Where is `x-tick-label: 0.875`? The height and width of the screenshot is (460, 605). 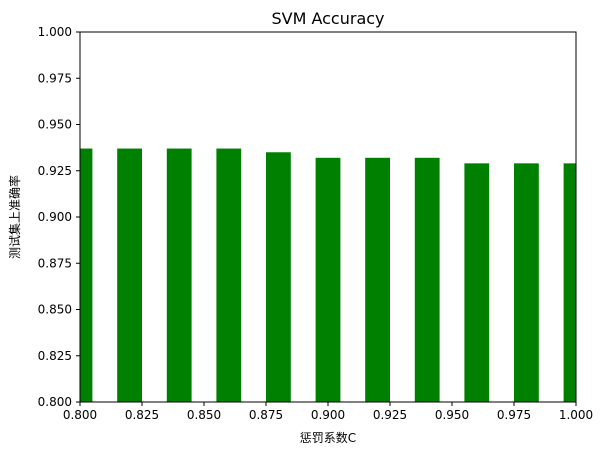 x-tick-label: 0.875 is located at coordinates (266, 415).